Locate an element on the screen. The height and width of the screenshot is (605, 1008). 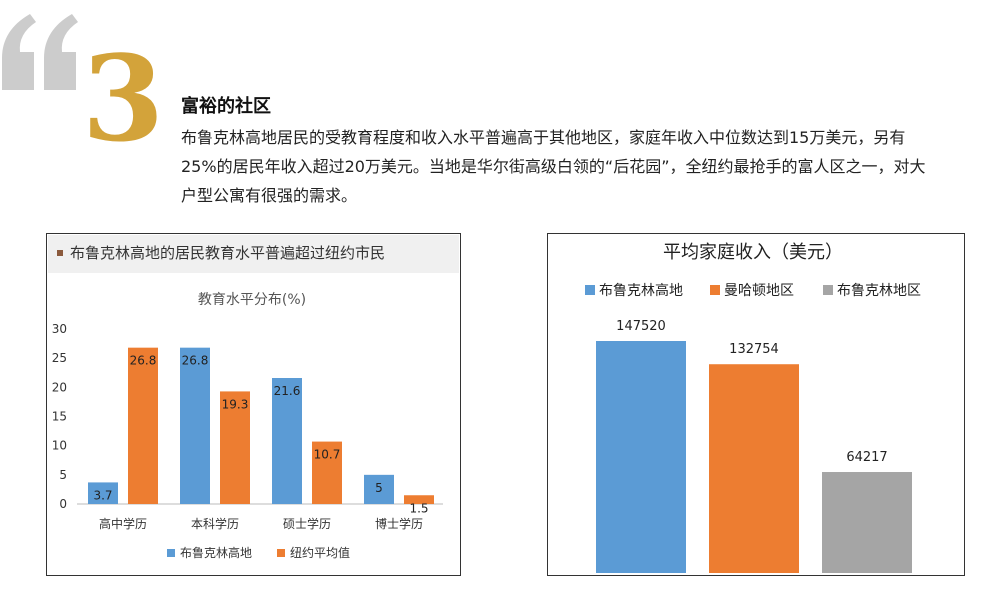
panel-header: 布鲁克林高地的居民教育水平普遍超过纽约市民 is located at coordinates (253, 254).